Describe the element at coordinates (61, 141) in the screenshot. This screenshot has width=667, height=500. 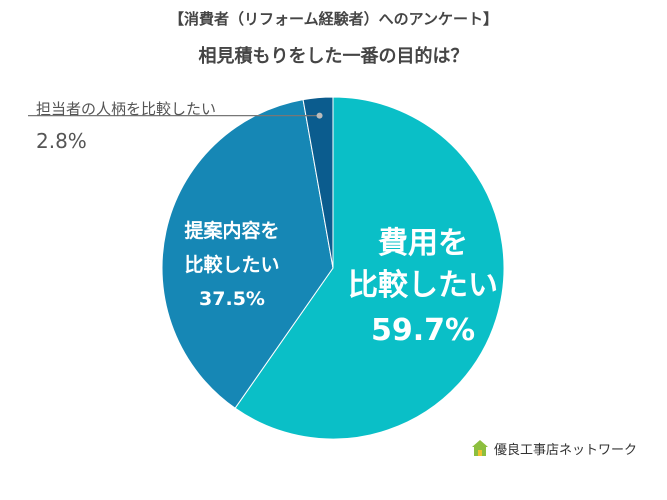
I see `slice-label: 2.8%` at that location.